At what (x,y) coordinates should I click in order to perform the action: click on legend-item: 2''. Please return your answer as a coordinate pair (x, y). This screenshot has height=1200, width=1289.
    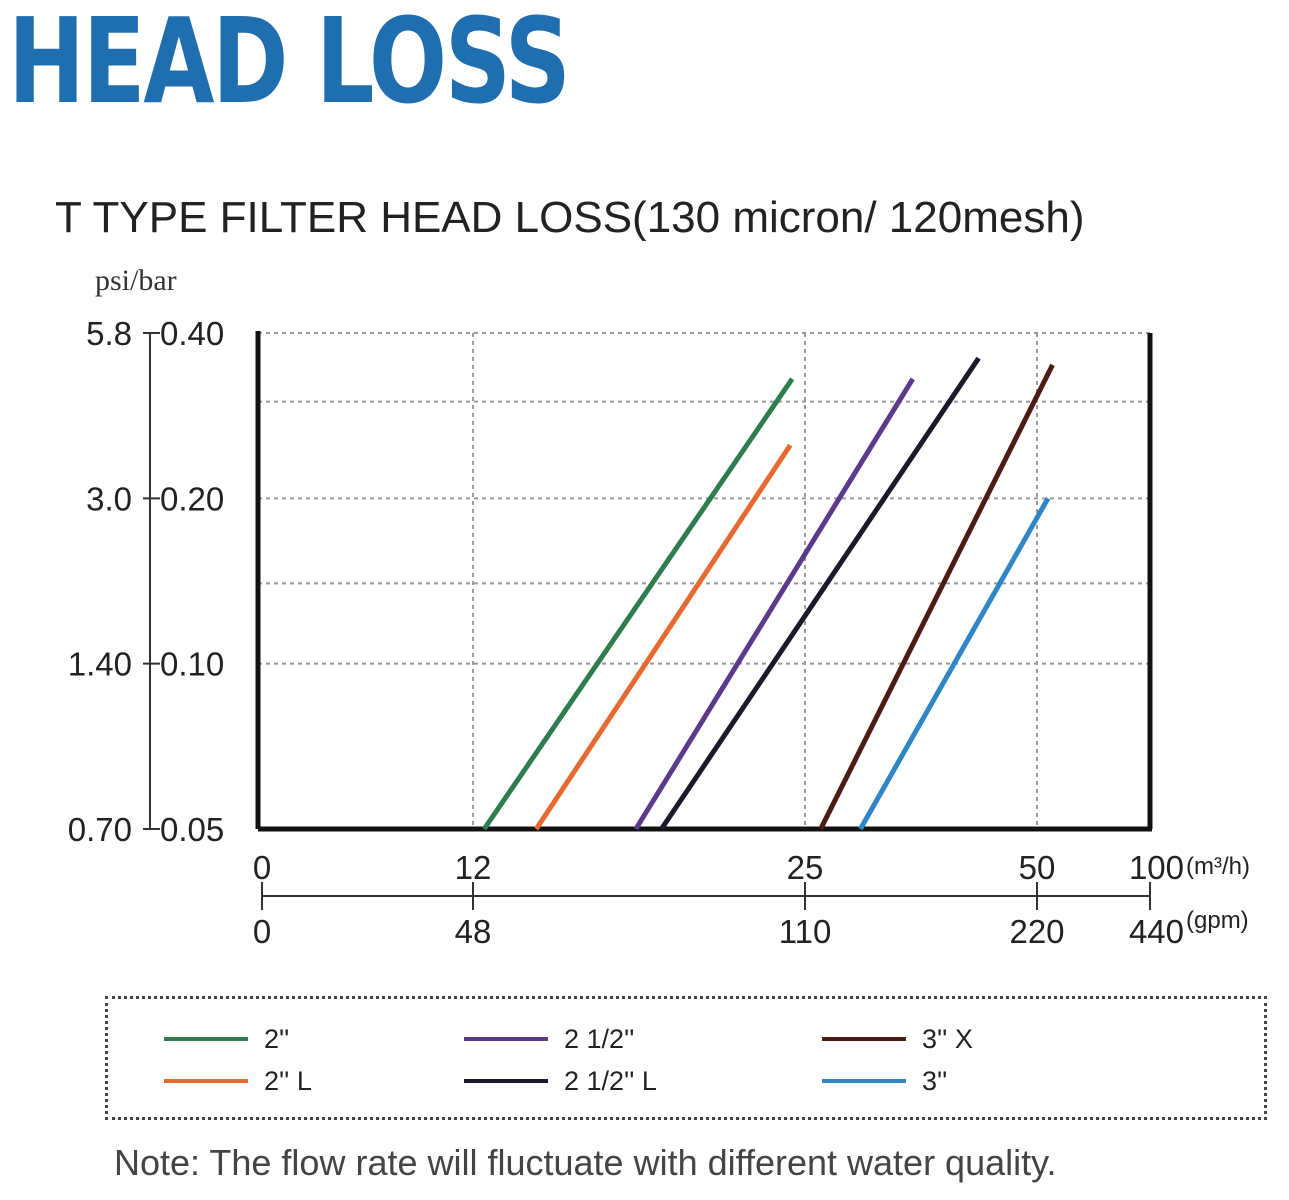
    Looking at the image, I should click on (226, 1039).